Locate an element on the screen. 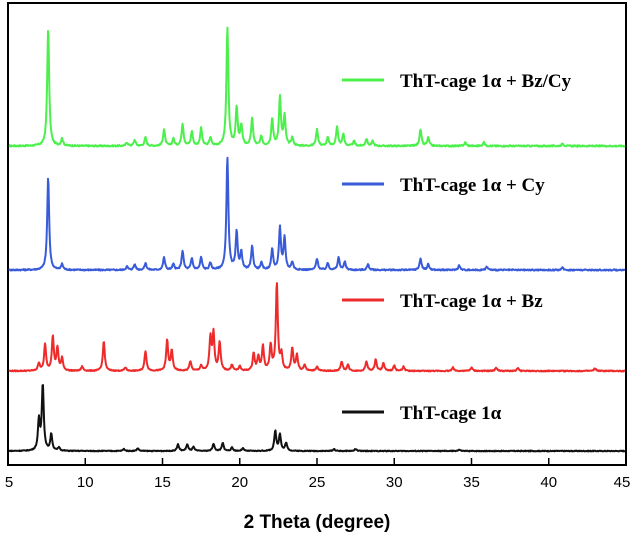 Image resolution: width=644 pixels, height=543 pixels. legend-label-3: ThT-cage 1α + Bz is located at coordinates (471, 301).